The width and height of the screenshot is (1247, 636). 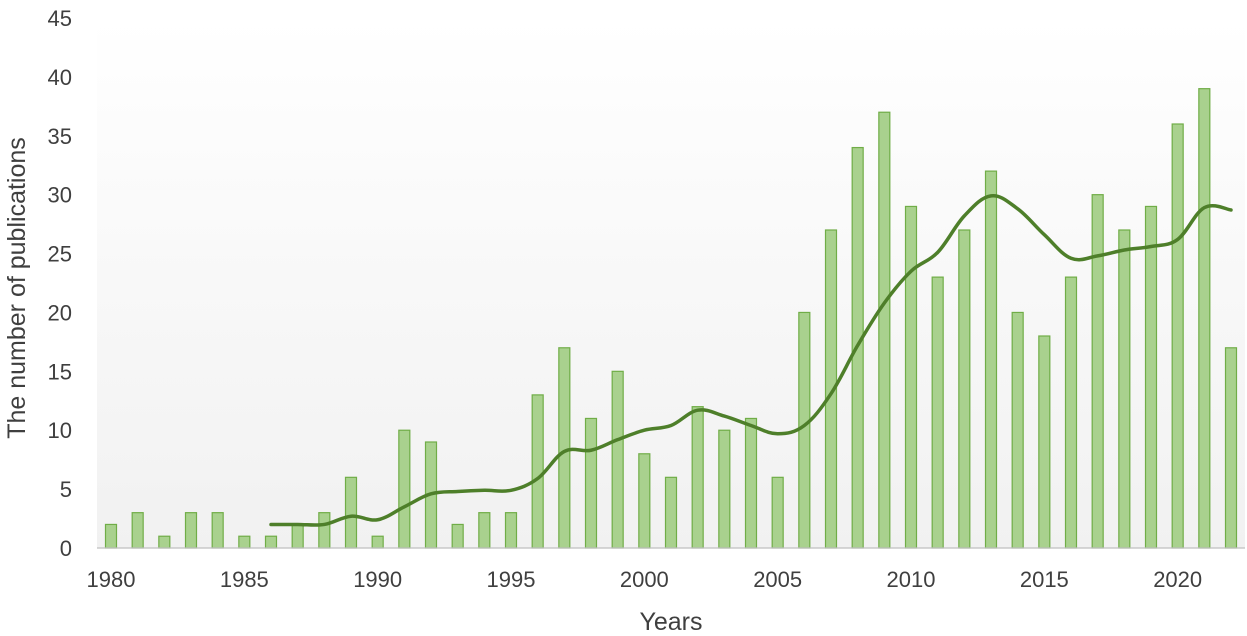 What do you see at coordinates (404, 489) in the screenshot?
I see `bar-1991` at bounding box center [404, 489].